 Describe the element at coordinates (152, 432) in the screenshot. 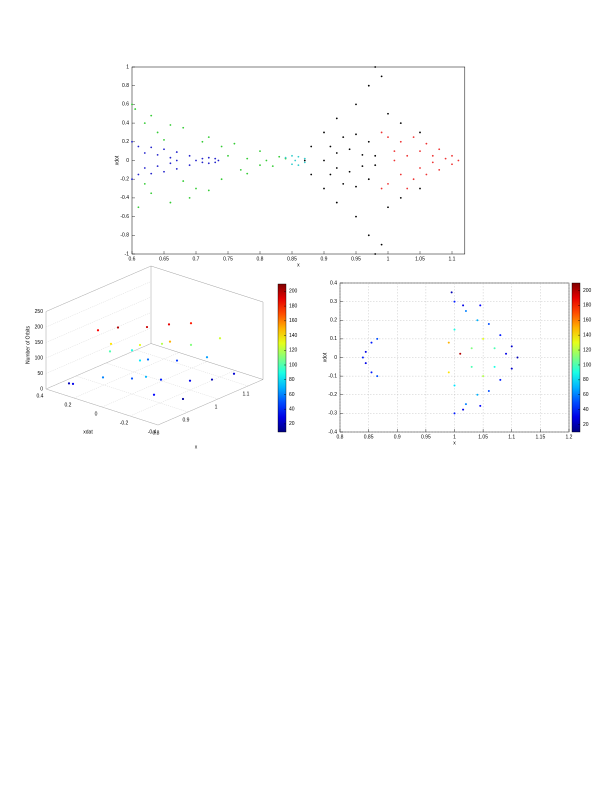

I see `y-tick-label: -0.4` at that location.